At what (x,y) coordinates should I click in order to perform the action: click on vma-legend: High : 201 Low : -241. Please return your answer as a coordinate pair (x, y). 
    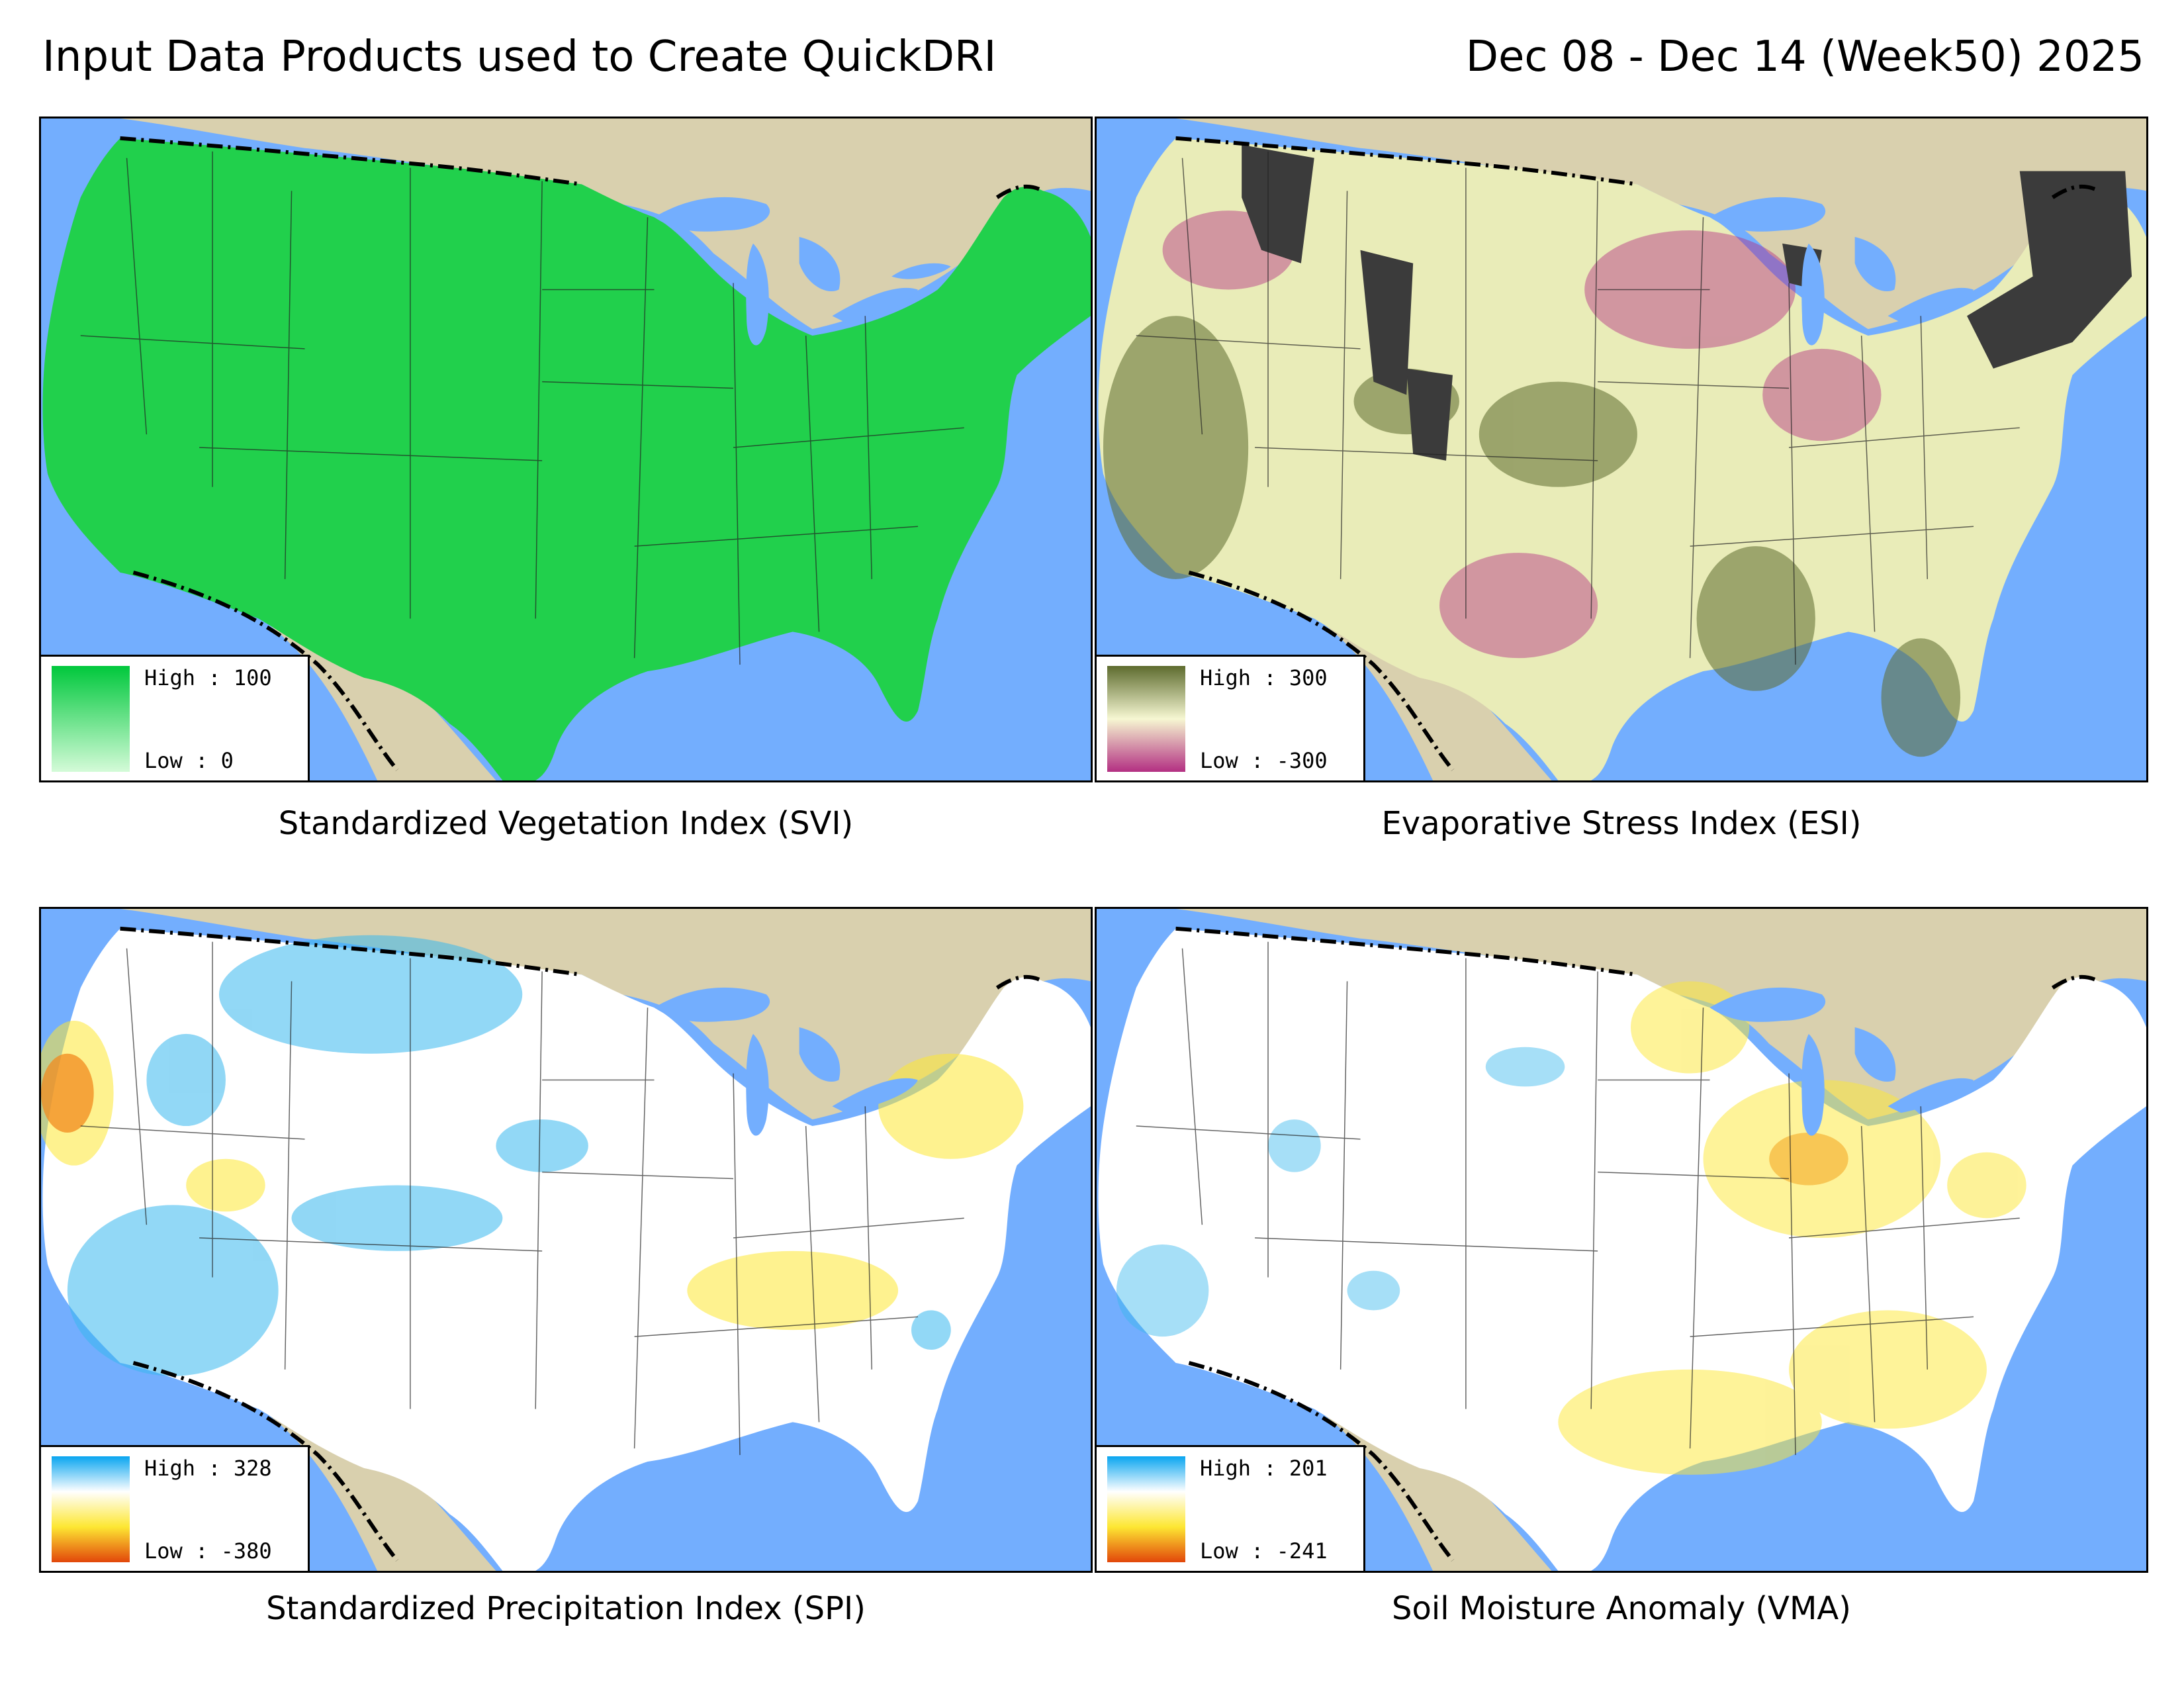
    Looking at the image, I should click on (1231, 1508).